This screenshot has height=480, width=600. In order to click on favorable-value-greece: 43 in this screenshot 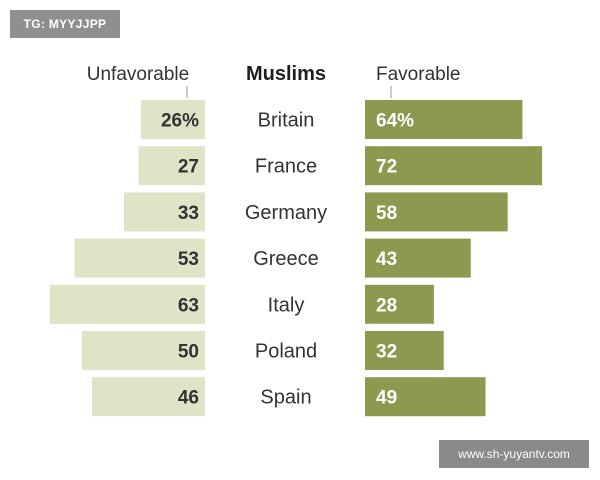, I will do `click(386, 259)`.